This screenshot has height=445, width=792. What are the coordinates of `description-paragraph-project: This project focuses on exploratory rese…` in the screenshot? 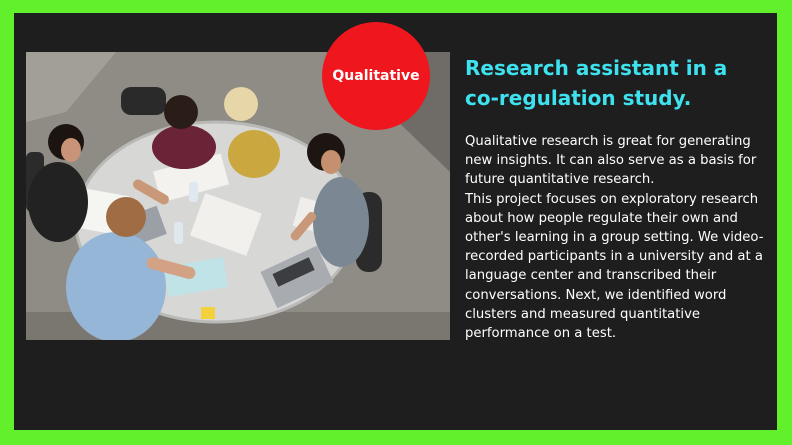 It's located at (614, 266).